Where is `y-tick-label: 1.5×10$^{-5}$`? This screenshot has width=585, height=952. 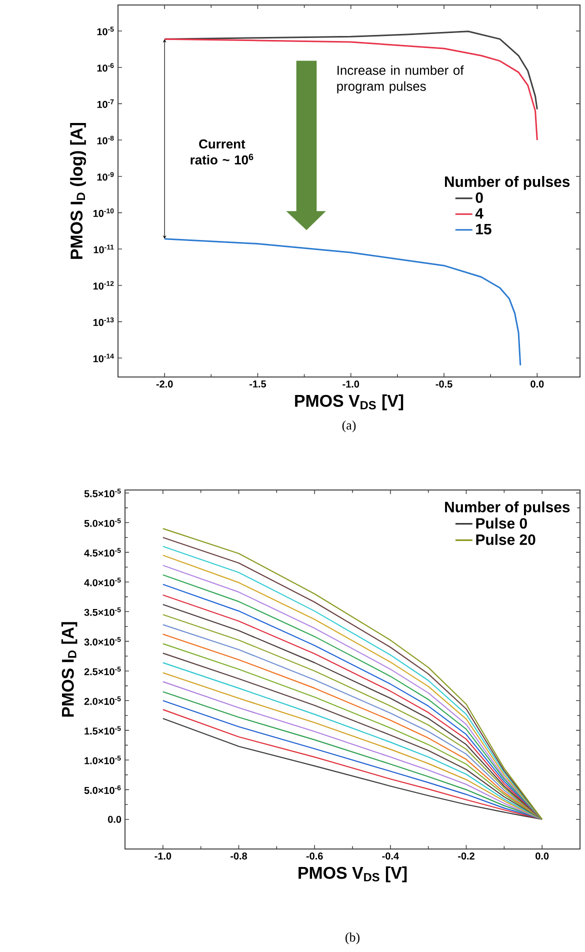
y-tick-label: 1.5×10$^{-5}$ is located at coordinates (102, 730).